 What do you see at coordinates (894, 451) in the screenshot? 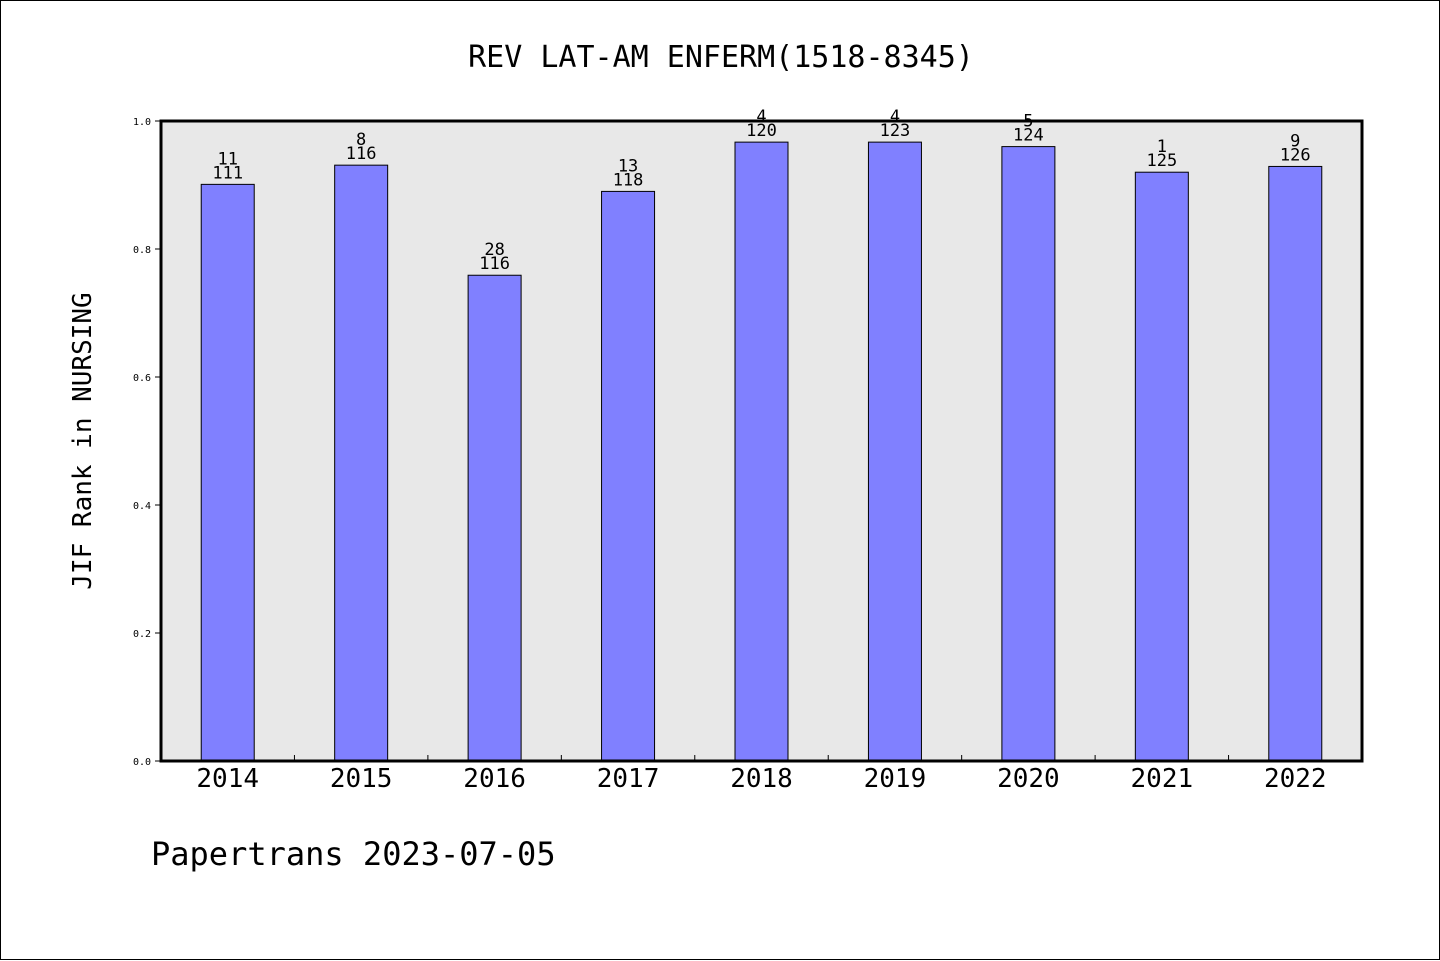
I see `bar-2019` at bounding box center [894, 451].